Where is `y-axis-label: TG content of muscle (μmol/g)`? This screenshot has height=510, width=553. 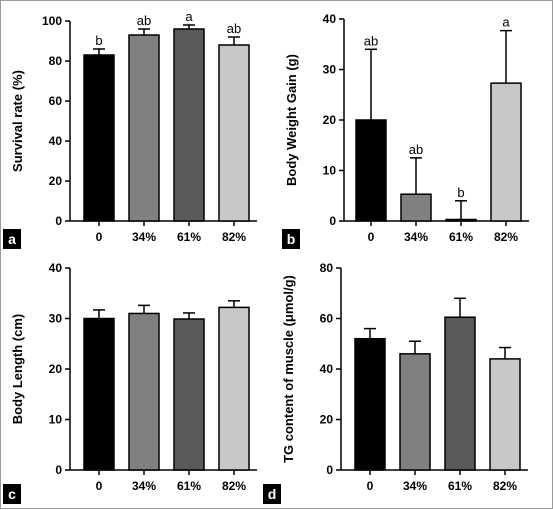
y-axis-label: TG content of muscle (μmol/g) is located at coordinates (288, 369).